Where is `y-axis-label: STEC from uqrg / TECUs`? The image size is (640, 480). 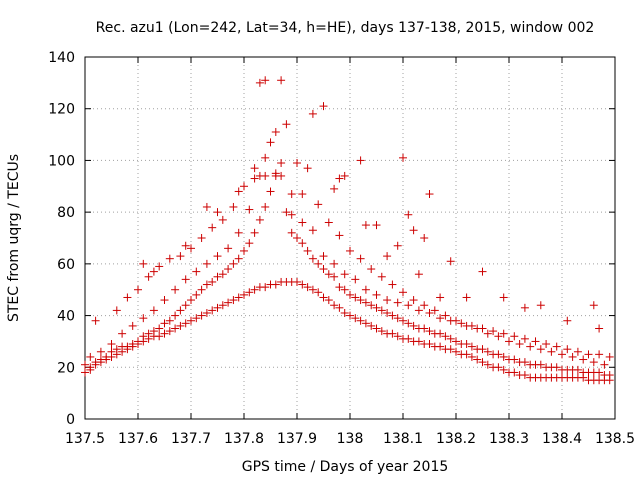
y-axis-label: STEC from uqrg / TECUs is located at coordinates (14, 238).